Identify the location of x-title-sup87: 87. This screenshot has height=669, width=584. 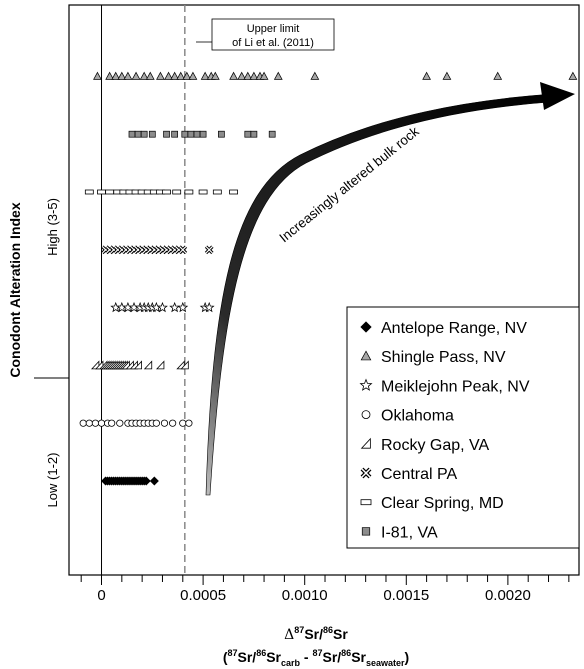
(299, 630).